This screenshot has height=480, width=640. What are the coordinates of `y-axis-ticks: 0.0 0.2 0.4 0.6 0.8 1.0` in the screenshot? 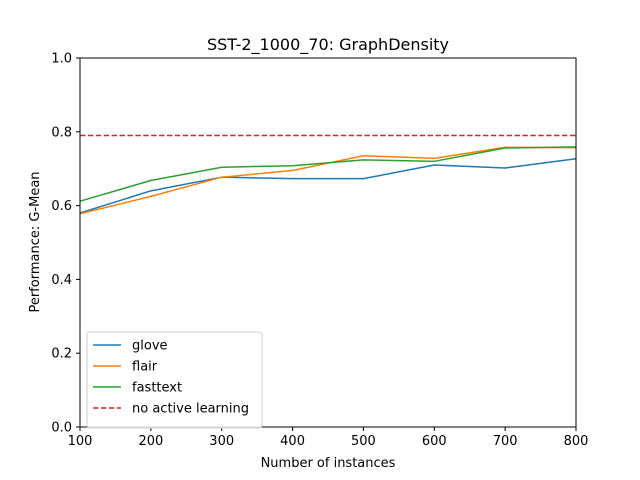 It's located at (65, 244).